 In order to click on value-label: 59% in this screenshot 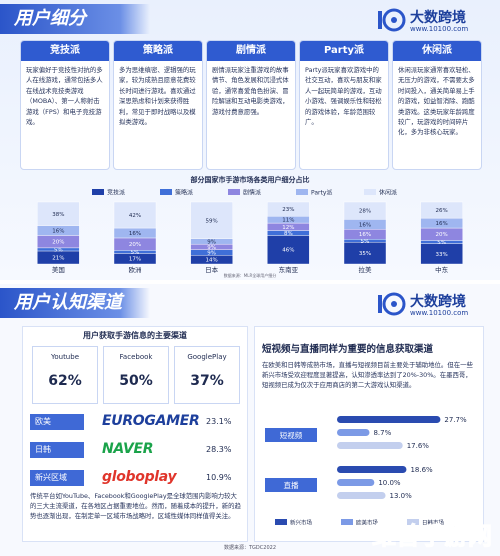, I will do `click(212, 221)`.